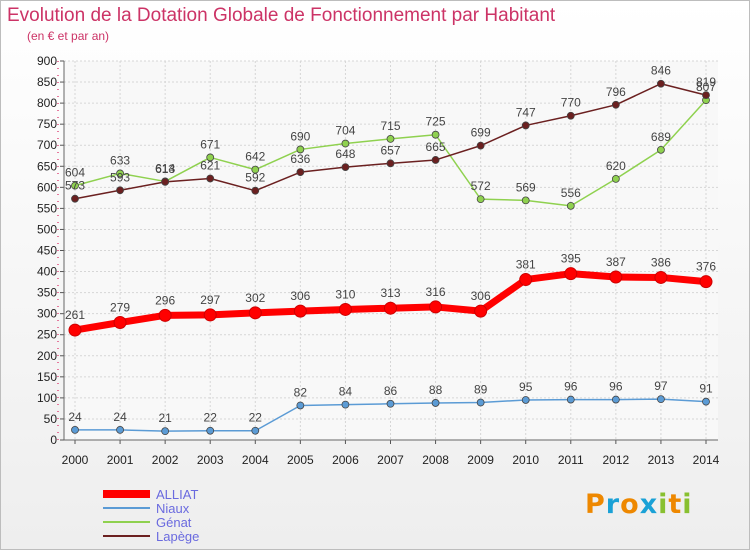  I want to click on x-tick-label: 2007, so click(390, 460).